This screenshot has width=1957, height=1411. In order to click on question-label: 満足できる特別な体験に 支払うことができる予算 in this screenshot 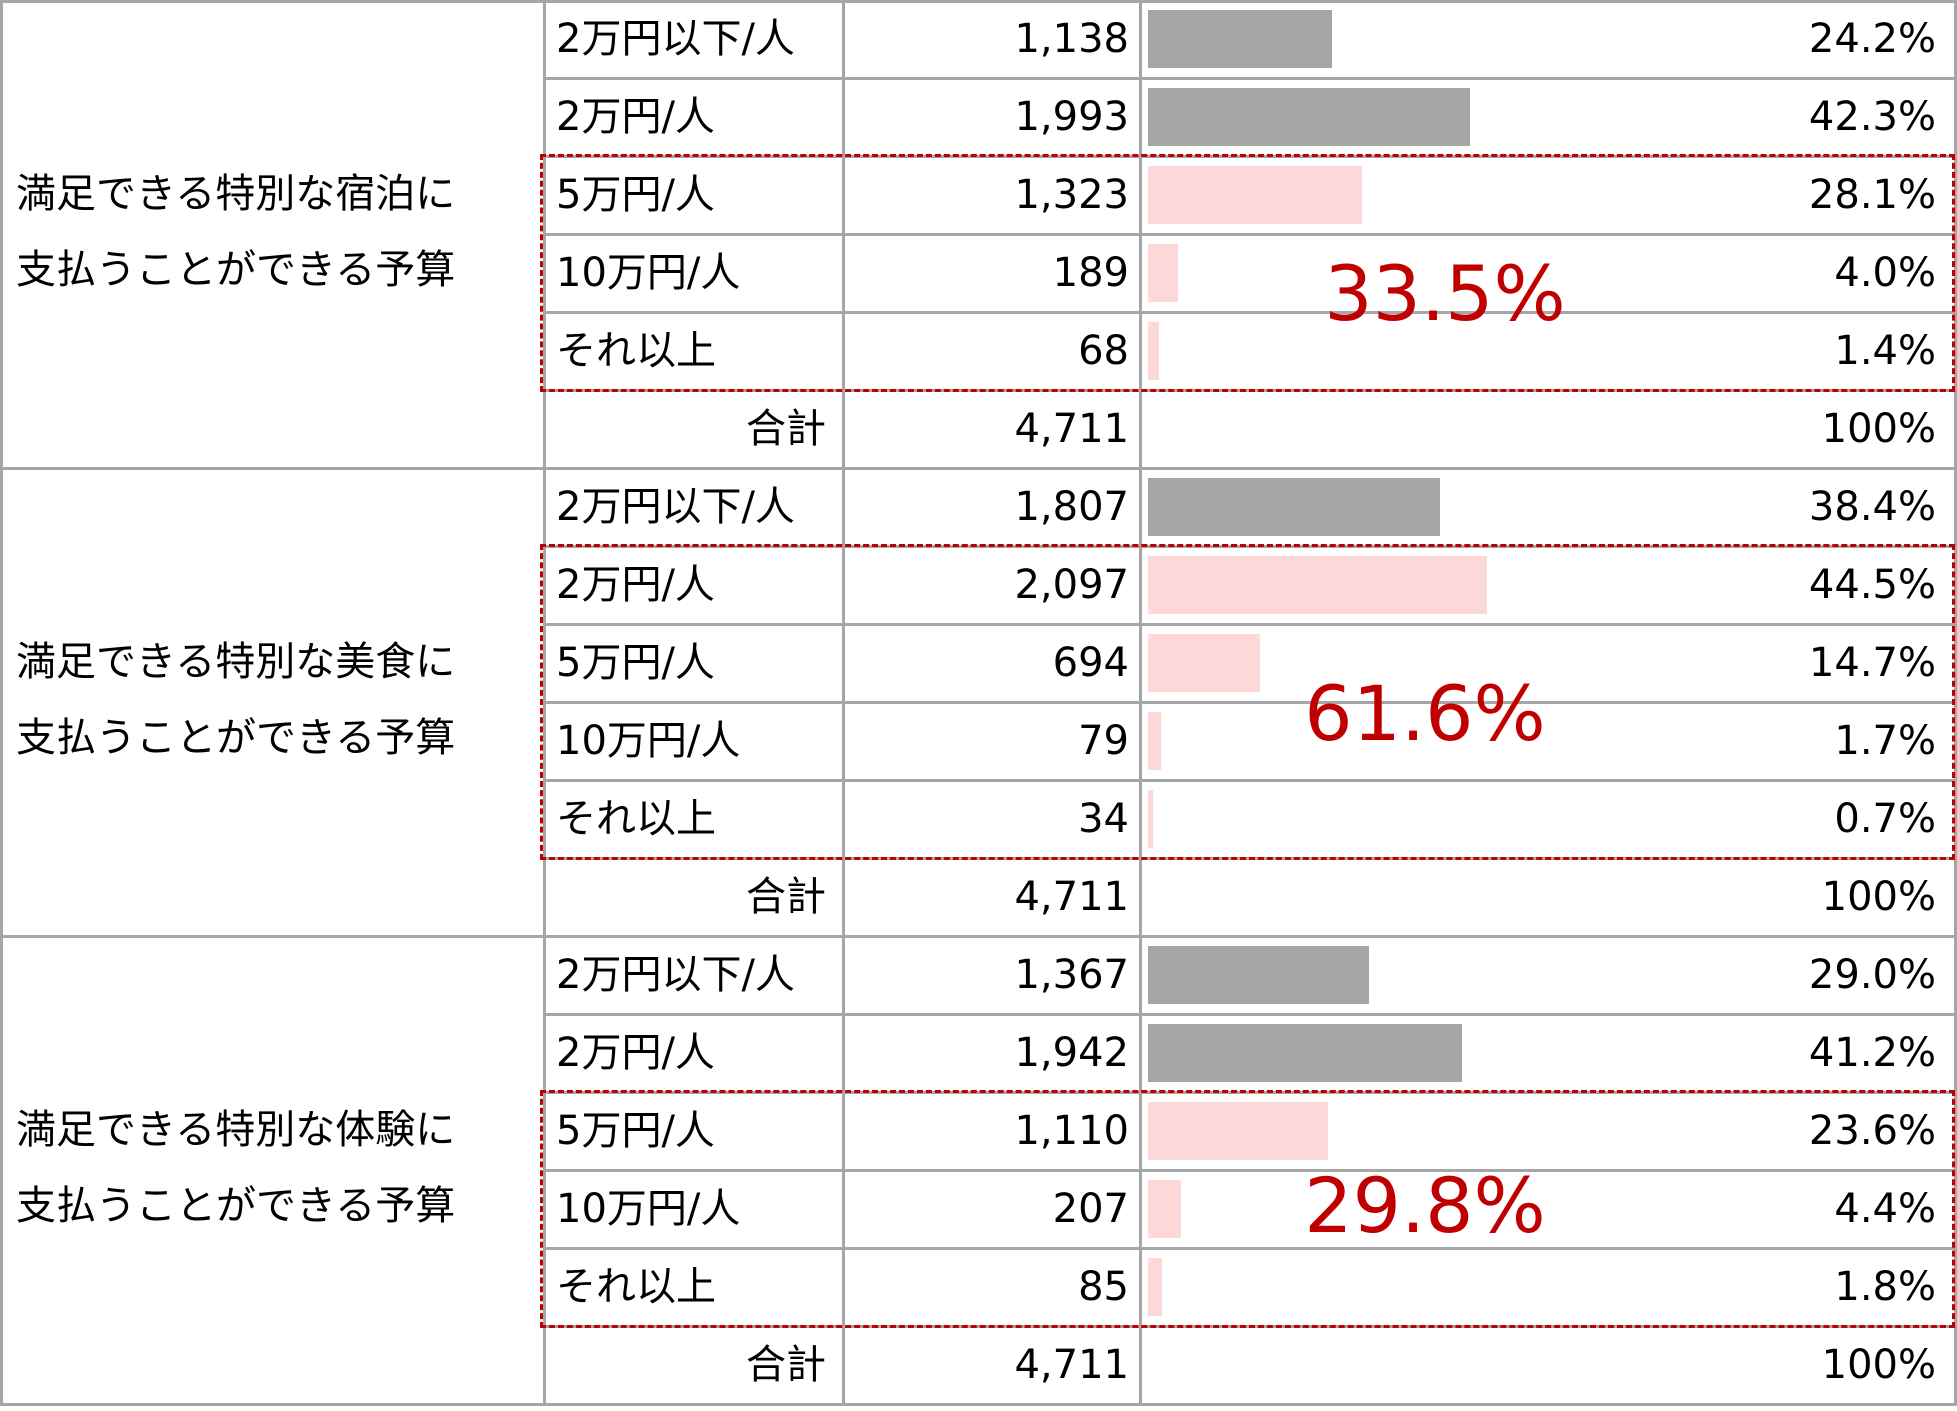, I will do `click(276, 1168)`.